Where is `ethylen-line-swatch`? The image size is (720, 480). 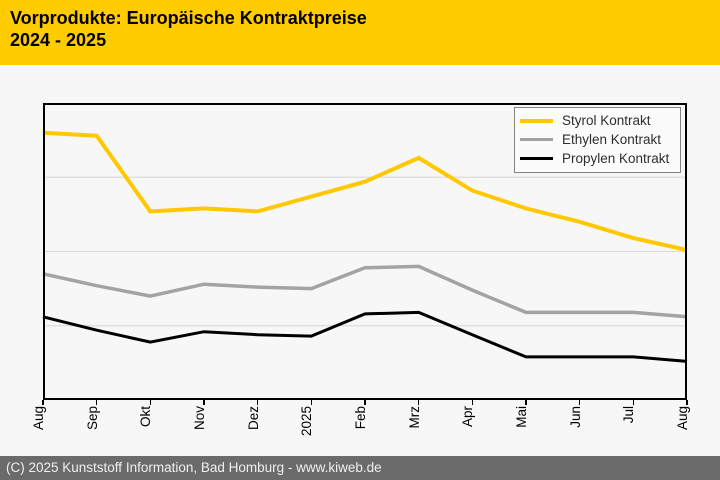
ethylen-line-swatch is located at coordinates (536, 139).